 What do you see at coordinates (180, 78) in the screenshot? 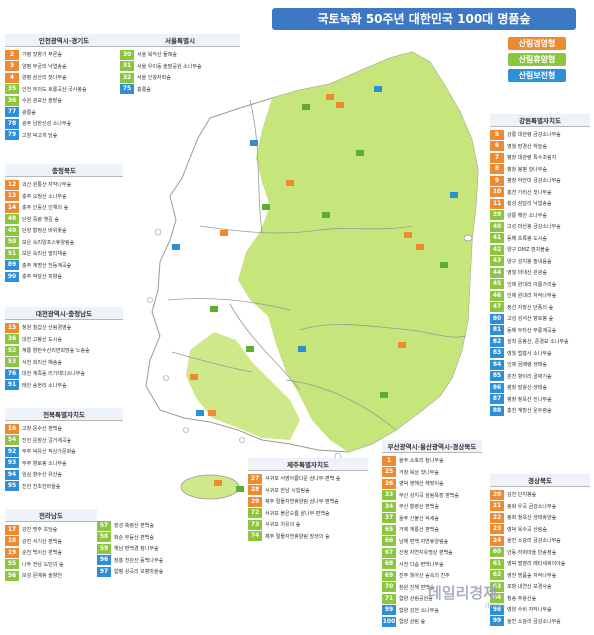
I see `forest-list-item: 32 서울 인왕자락숲` at bounding box center [180, 78].